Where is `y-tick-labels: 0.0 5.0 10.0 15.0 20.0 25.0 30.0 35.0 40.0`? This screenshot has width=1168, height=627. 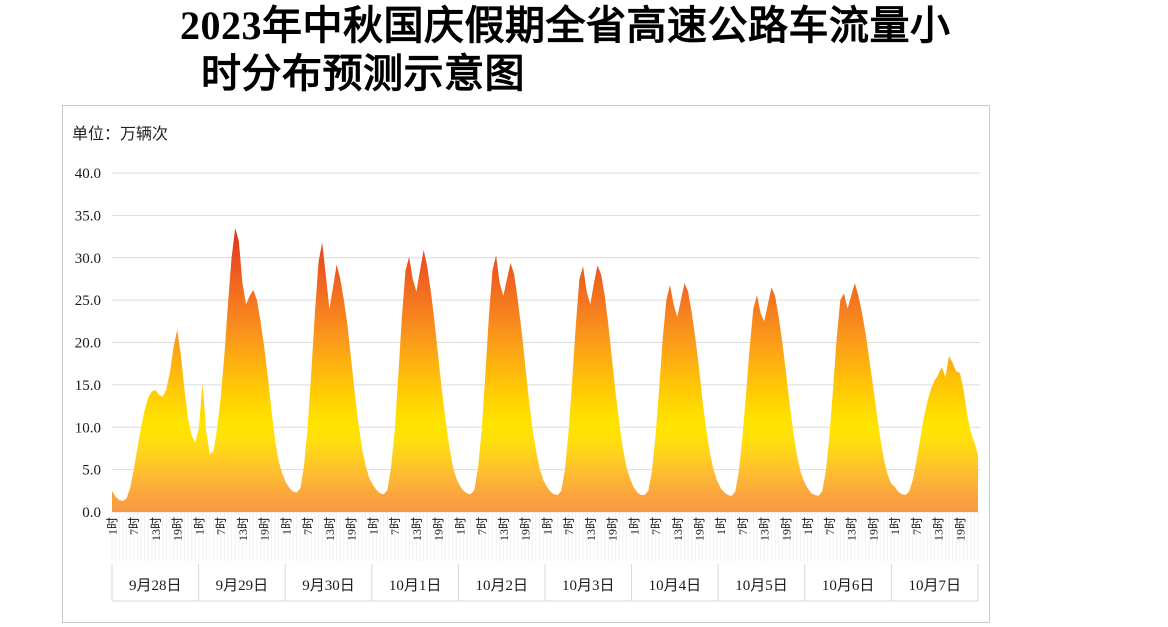 y-tick-labels: 0.0 5.0 10.0 15.0 20.0 25.0 30.0 35.0 40.0 is located at coordinates (88, 343).